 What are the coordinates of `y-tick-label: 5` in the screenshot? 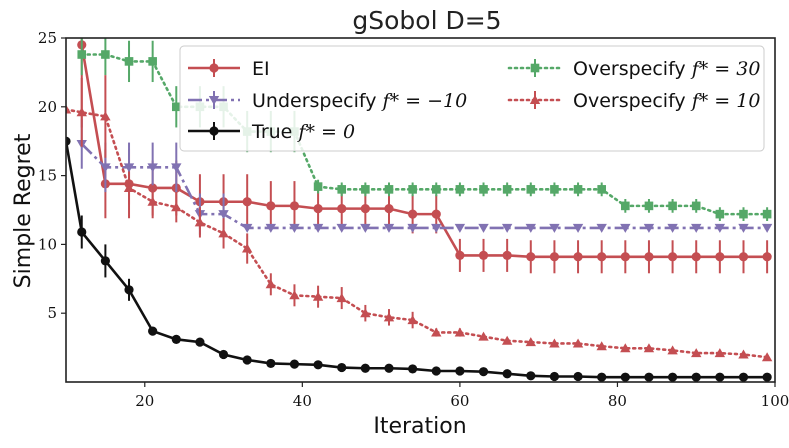 It's located at (52, 313).